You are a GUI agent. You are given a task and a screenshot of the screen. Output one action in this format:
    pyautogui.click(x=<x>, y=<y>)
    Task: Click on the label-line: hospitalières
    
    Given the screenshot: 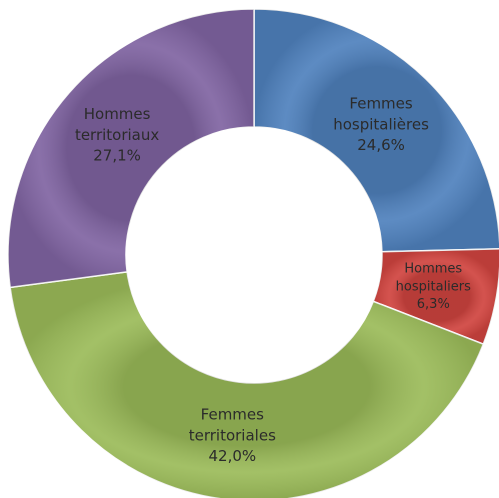 What is the action you would take?
    pyautogui.click(x=381, y=124)
    